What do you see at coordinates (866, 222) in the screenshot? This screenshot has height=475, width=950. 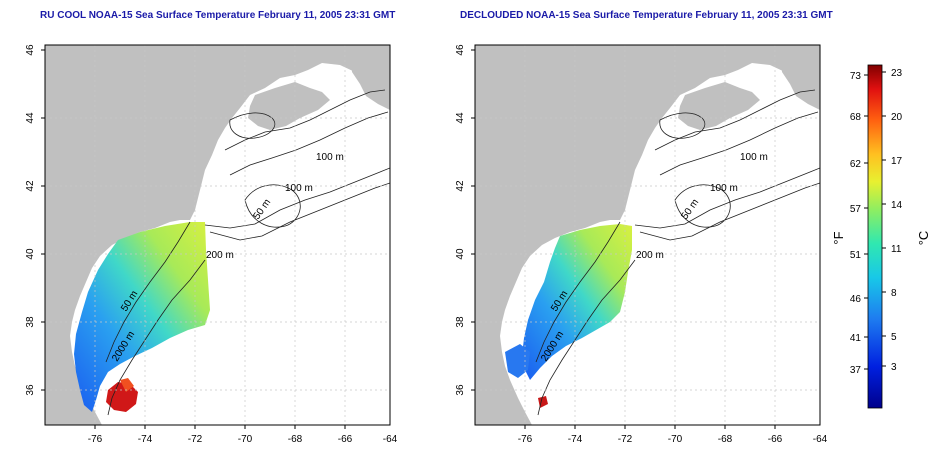 I see `fahrenheit-ticks` at bounding box center [866, 222].